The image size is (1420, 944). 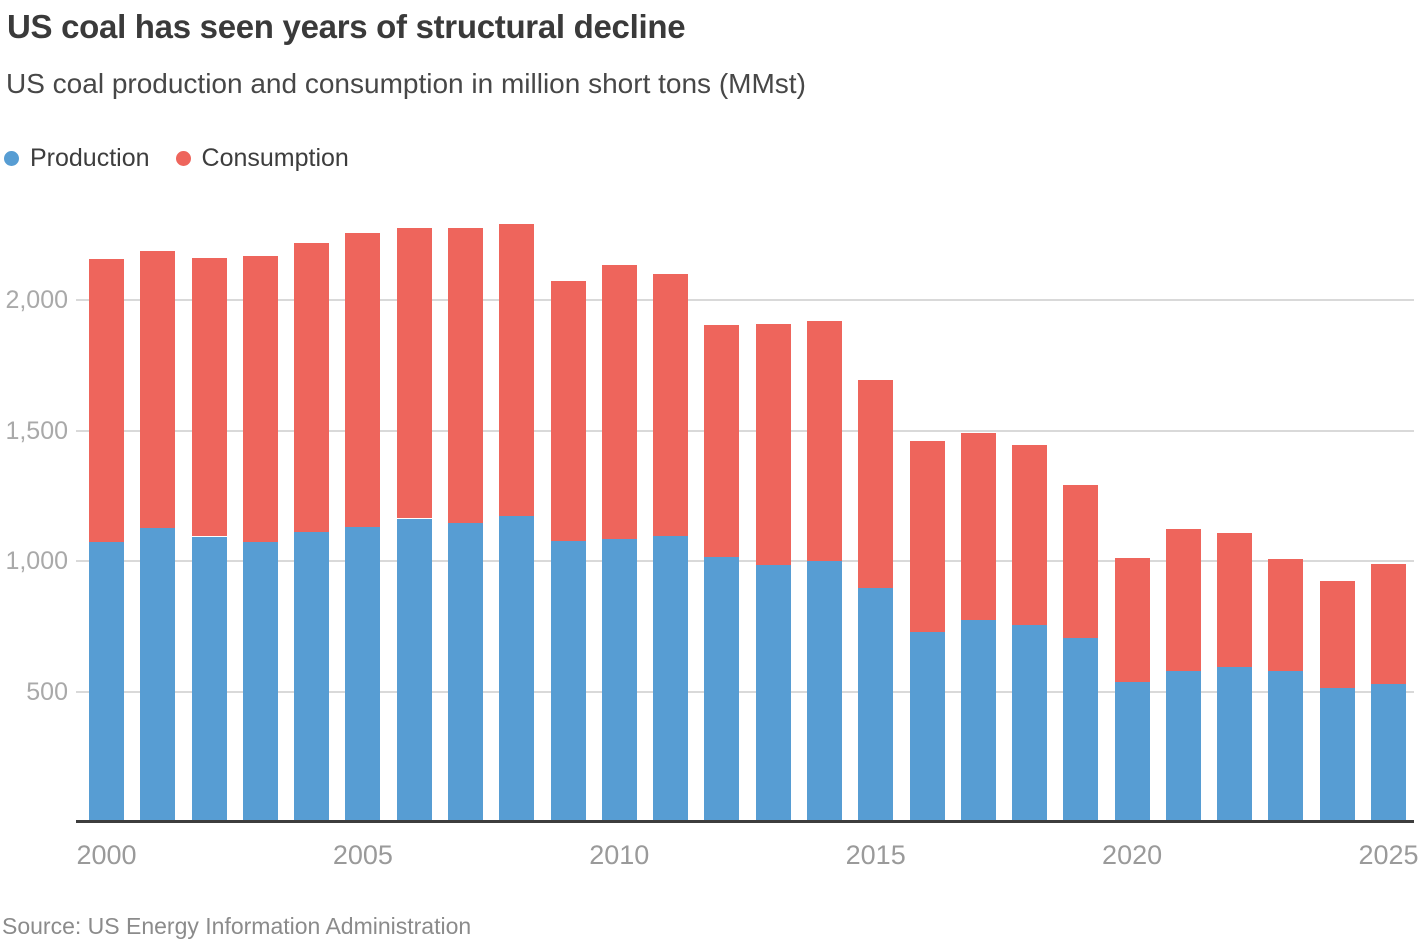 What do you see at coordinates (1132, 752) in the screenshot?
I see `bar-production-2020` at bounding box center [1132, 752].